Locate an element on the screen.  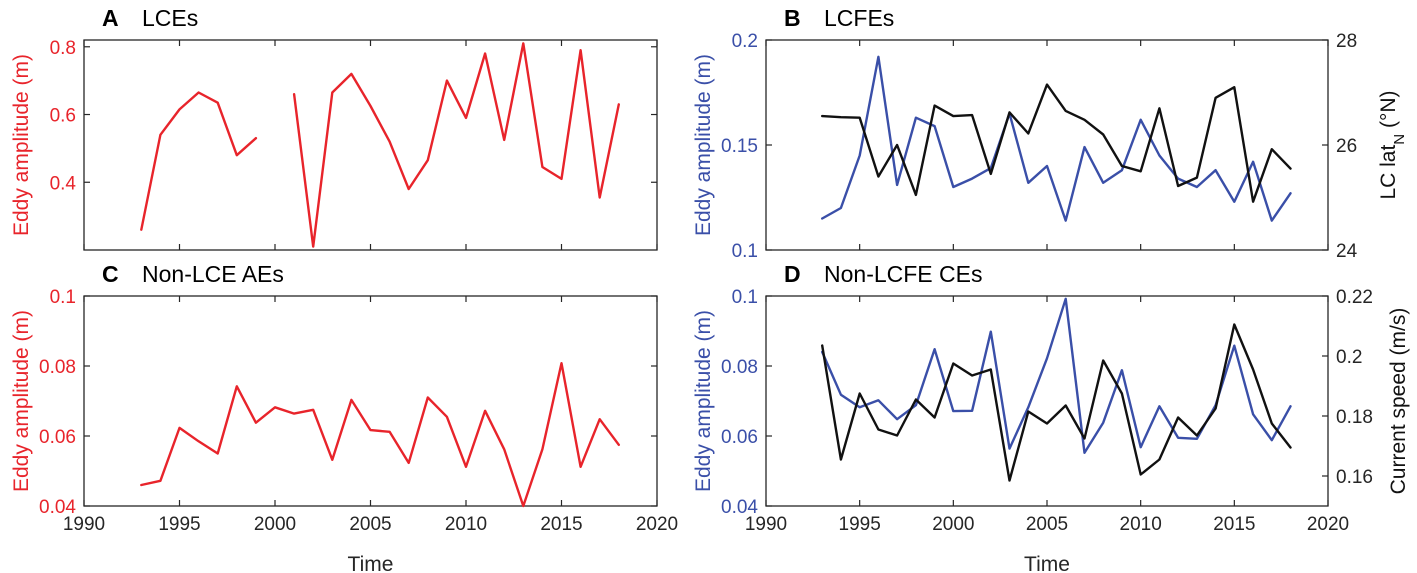
y2-tick-label: 0.2 is located at coordinates (1349, 357).